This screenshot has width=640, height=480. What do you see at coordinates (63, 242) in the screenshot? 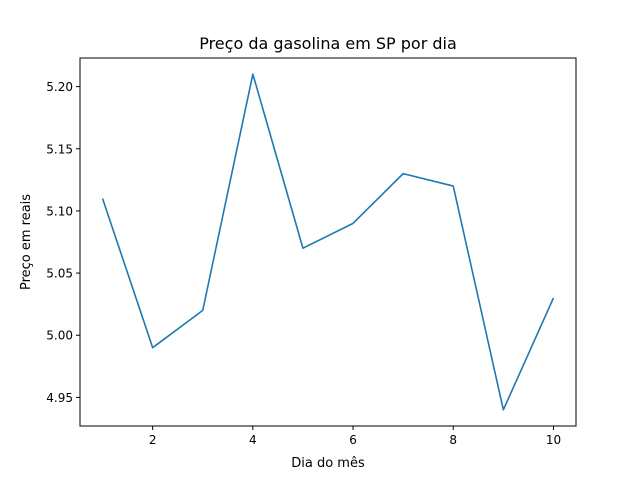
I see `y-axis-ticks: 4.95 5.00 5.05 5.10 5.15 5.20` at bounding box center [63, 242].